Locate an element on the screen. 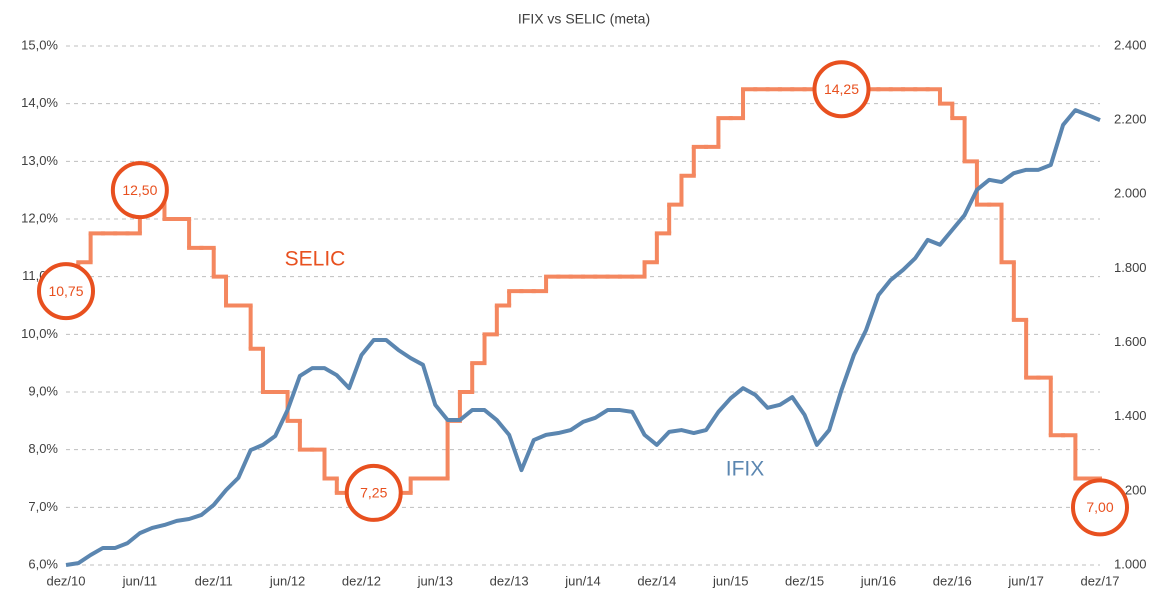 Image resolution: width=1168 pixels, height=594 pixels. data-label: 14,25 is located at coordinates (841, 89).